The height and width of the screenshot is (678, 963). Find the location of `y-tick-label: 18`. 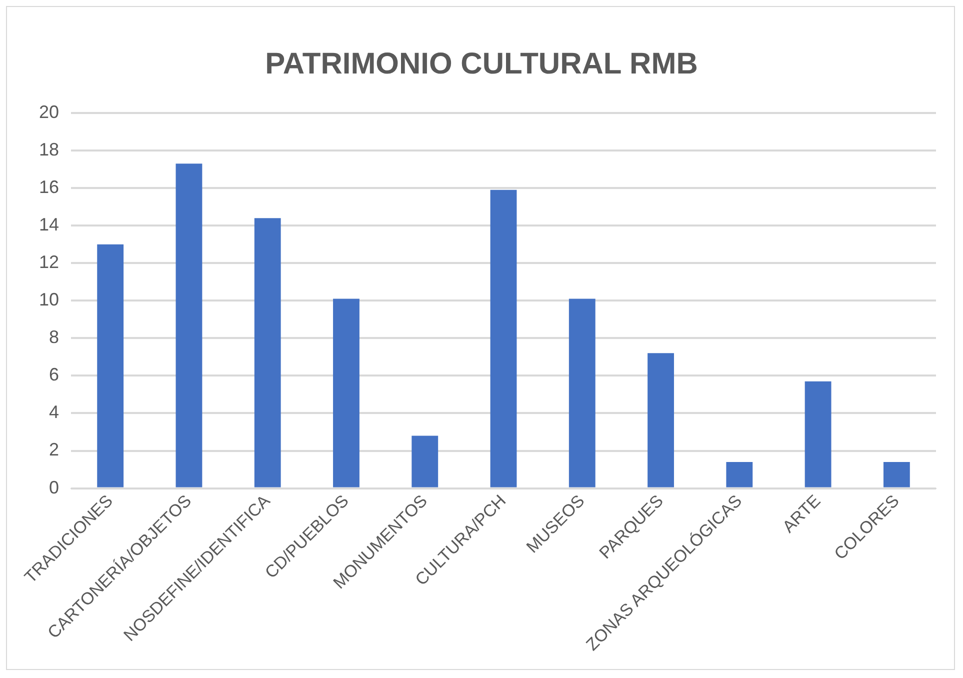

y-tick-label: 18 is located at coordinates (49, 149).